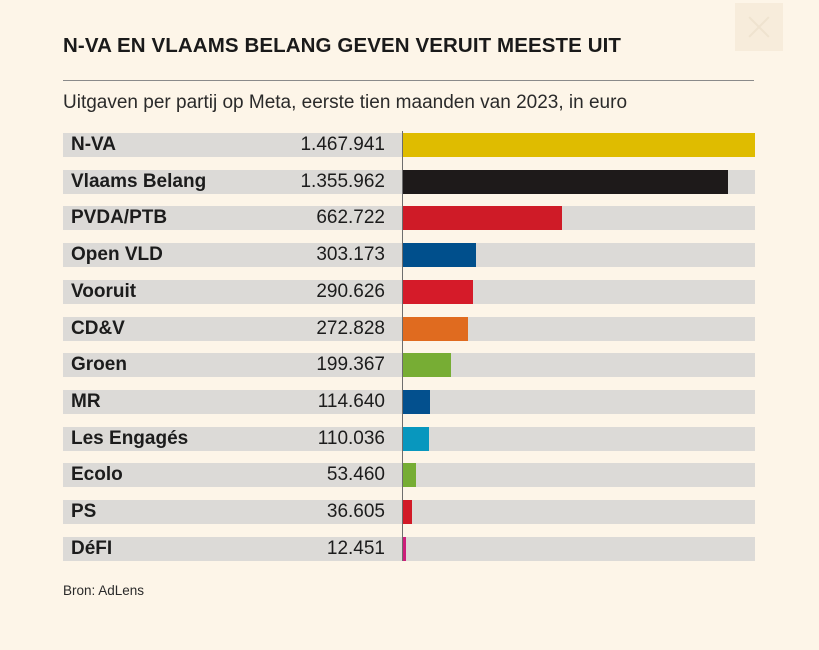 This screenshot has height=650, width=819. Describe the element at coordinates (351, 438) in the screenshot. I see `value-label: 110.036` at that location.